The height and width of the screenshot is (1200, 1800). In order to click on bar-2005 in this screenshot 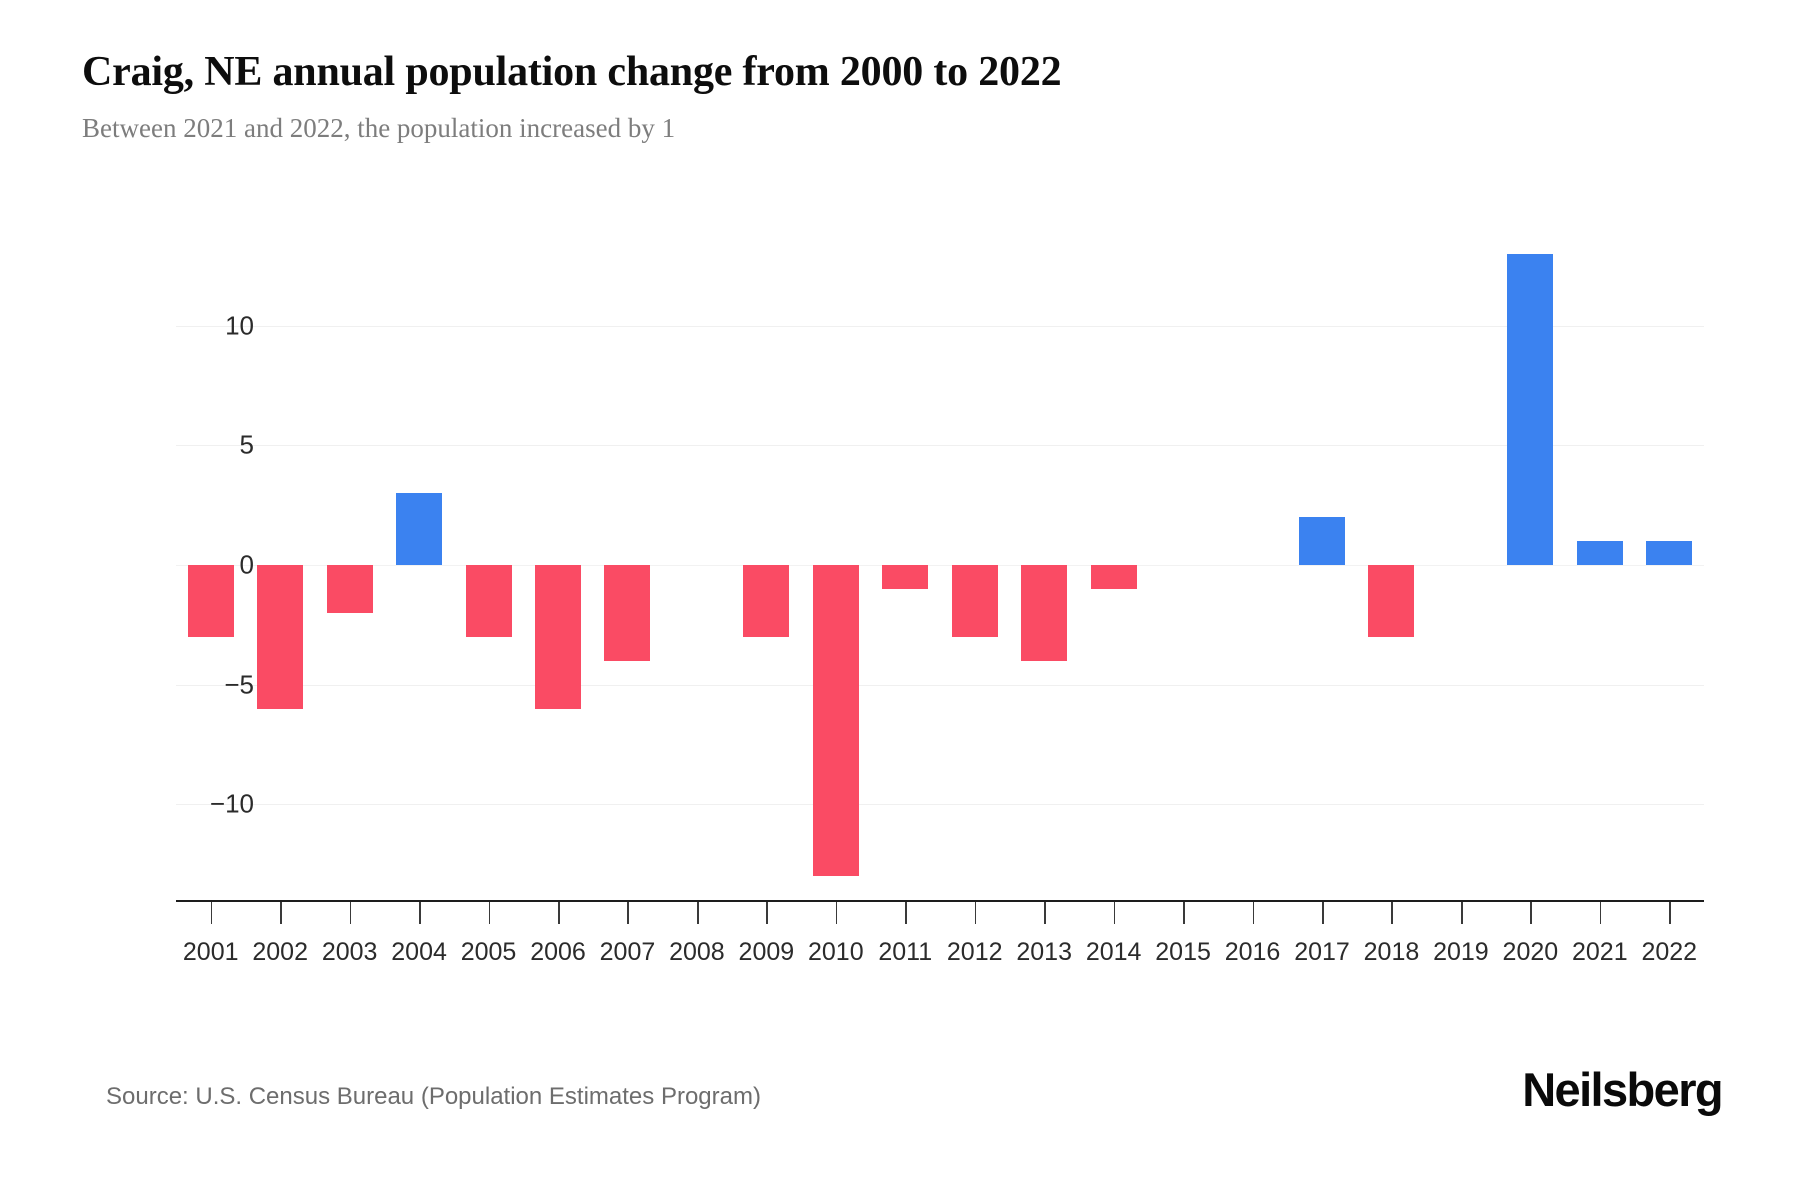, I will do `click(488, 601)`.